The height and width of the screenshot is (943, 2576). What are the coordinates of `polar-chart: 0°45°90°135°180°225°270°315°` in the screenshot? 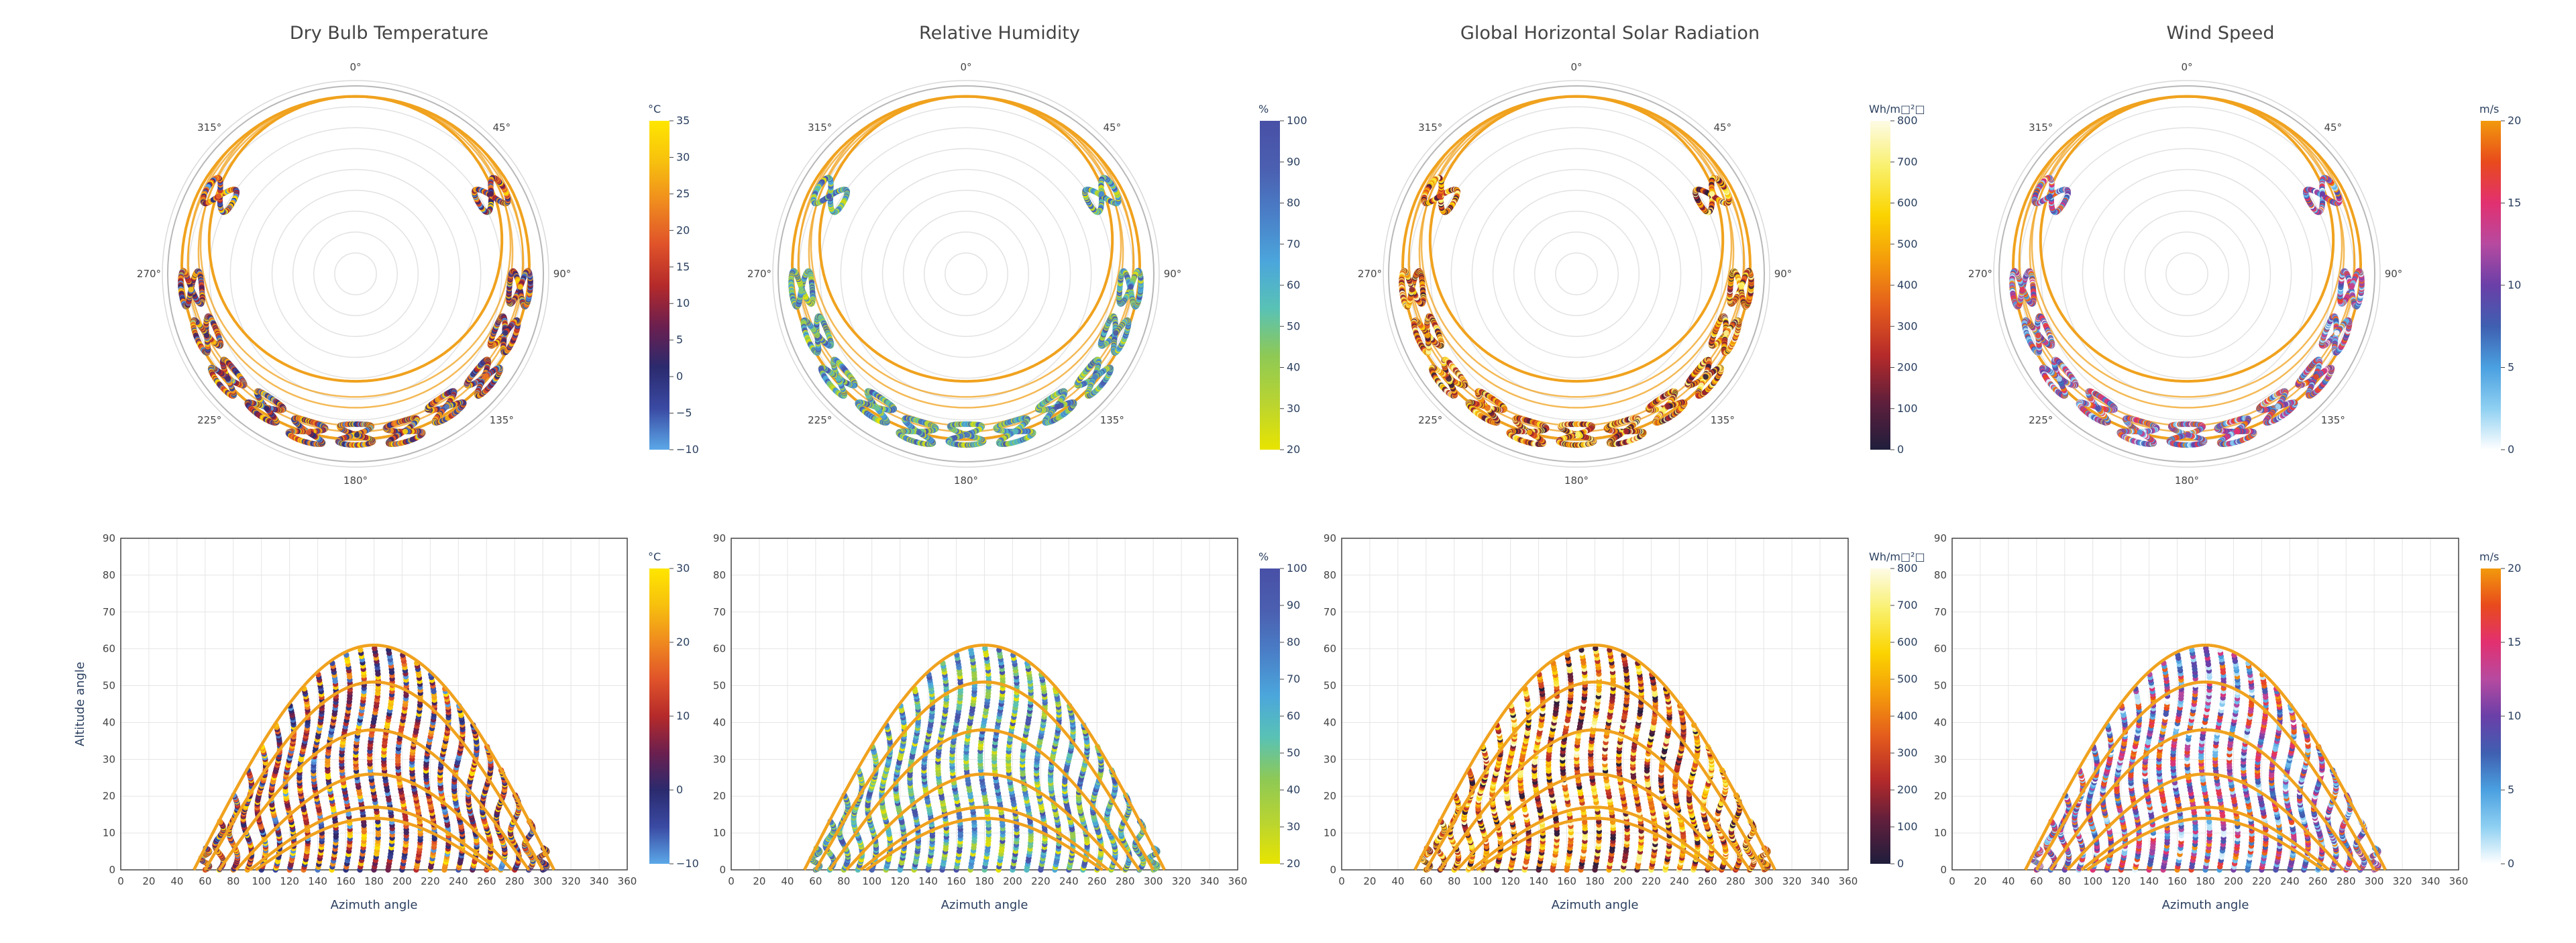 It's located at (964, 274).